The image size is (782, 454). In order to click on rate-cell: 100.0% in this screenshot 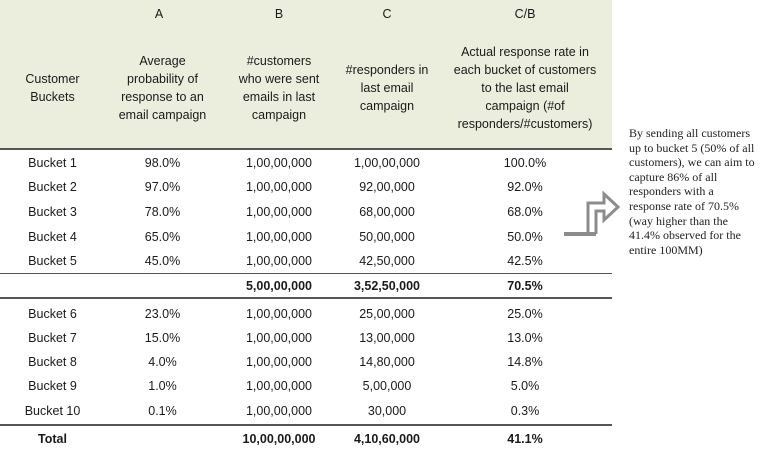, I will do `click(525, 163)`.